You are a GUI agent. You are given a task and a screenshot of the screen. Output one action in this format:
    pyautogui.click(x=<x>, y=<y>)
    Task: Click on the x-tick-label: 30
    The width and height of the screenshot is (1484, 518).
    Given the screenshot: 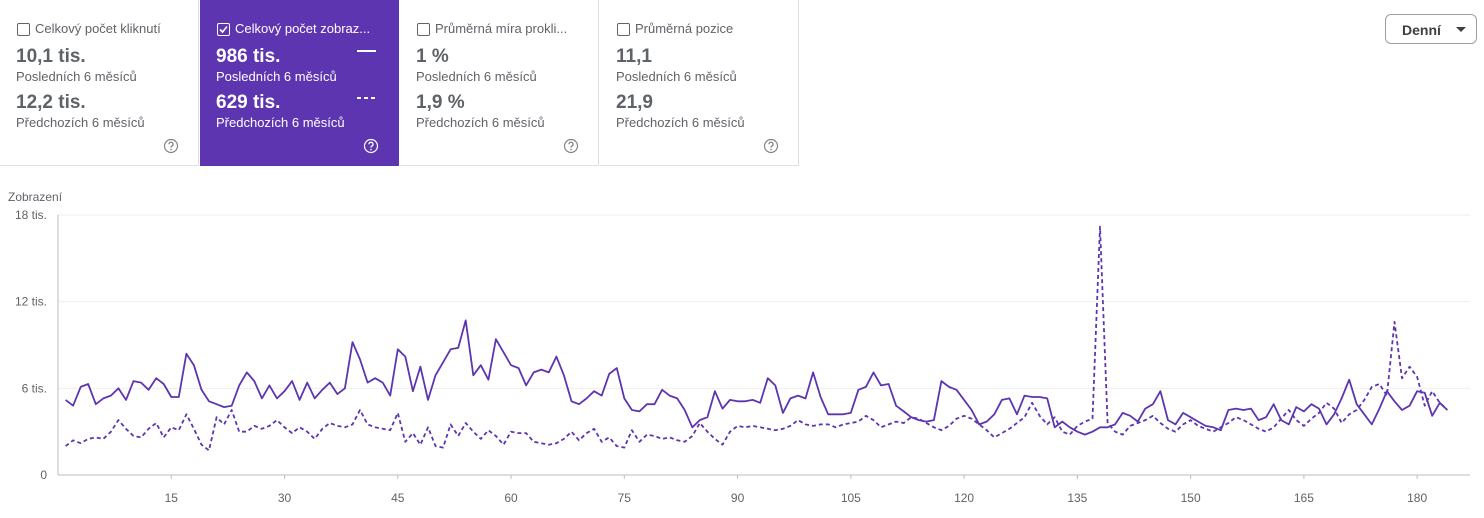 What is the action you would take?
    pyautogui.click(x=285, y=498)
    